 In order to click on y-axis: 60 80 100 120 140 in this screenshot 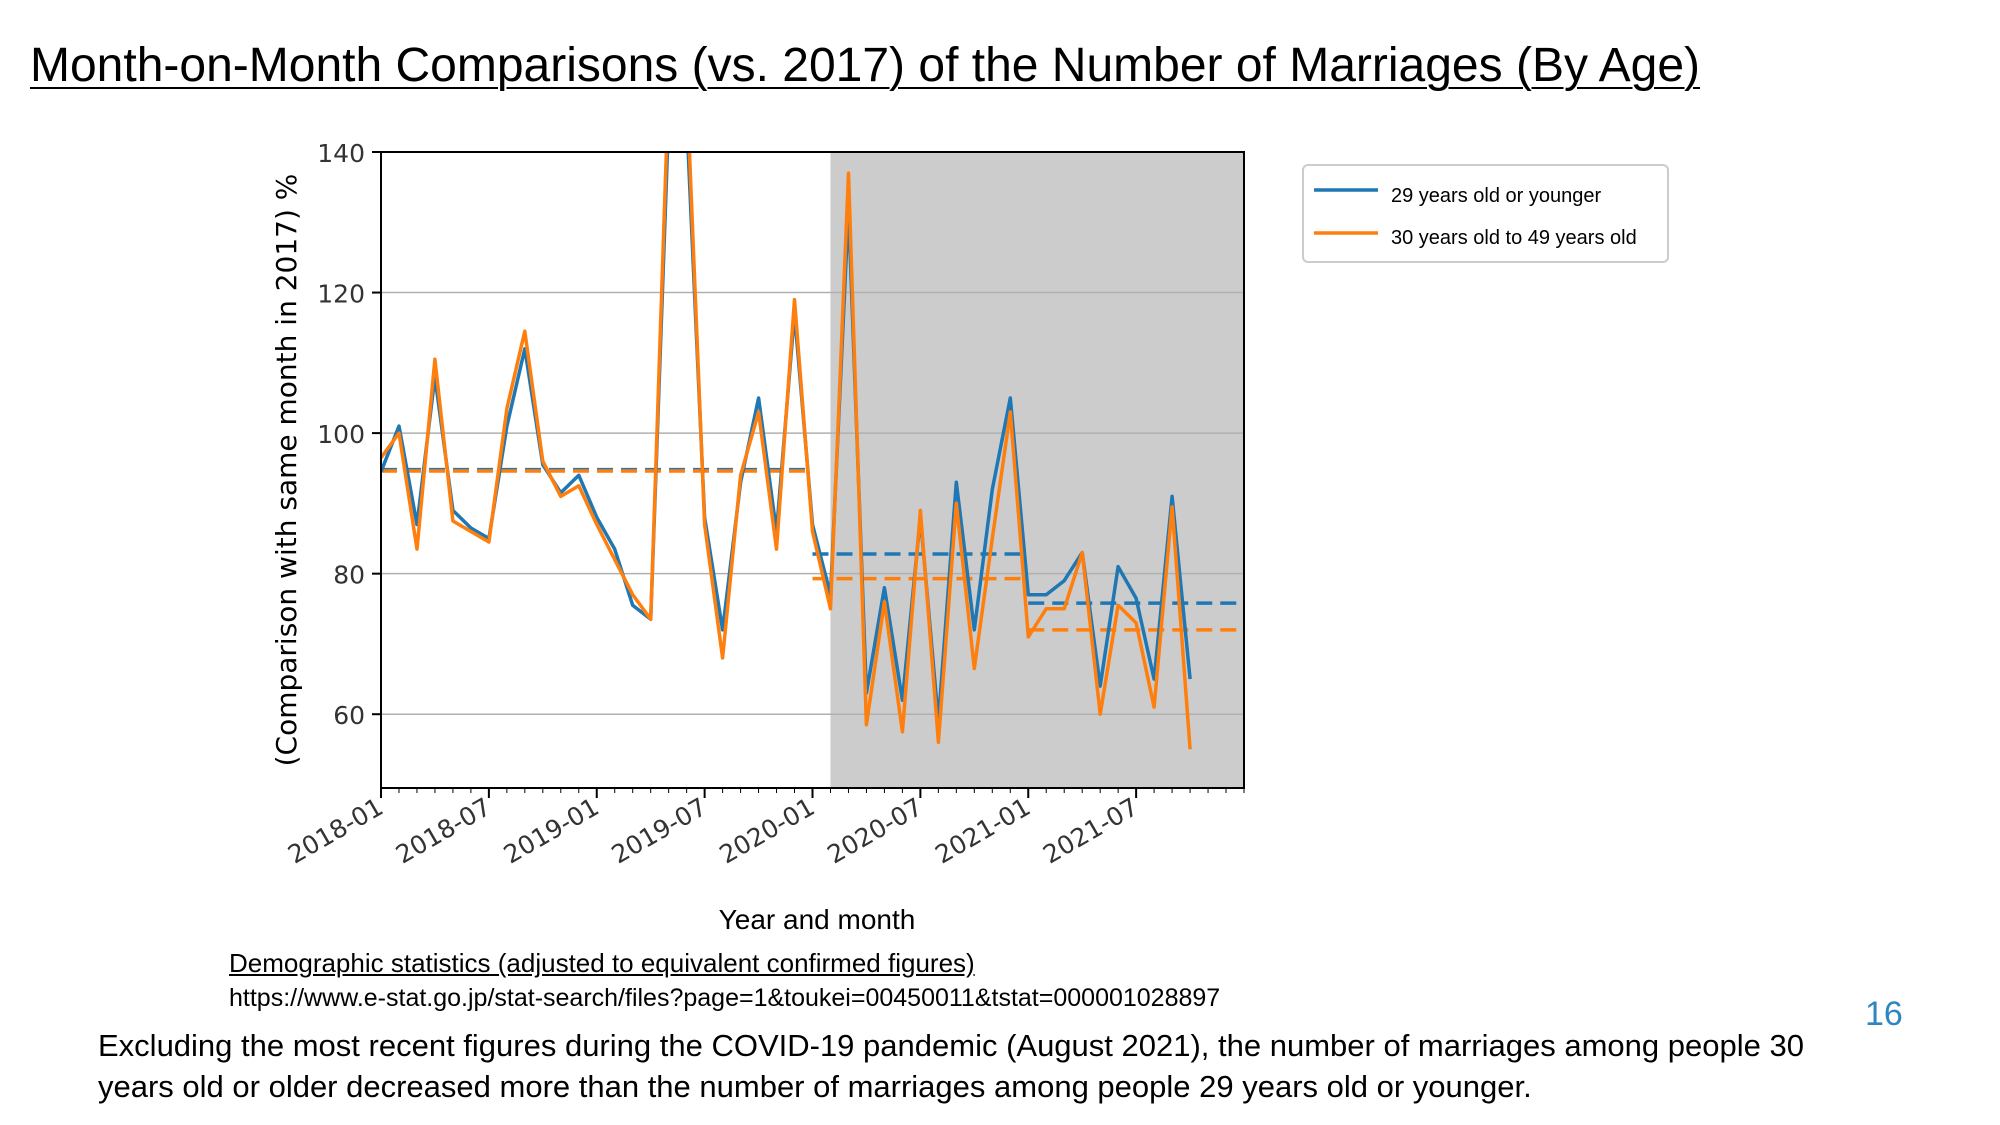, I will do `click(349, 434)`.